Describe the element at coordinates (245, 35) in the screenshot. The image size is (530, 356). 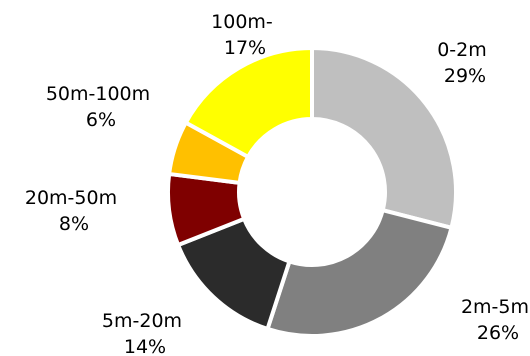
I see `slice-label-100m: 100m- 17%` at that location.